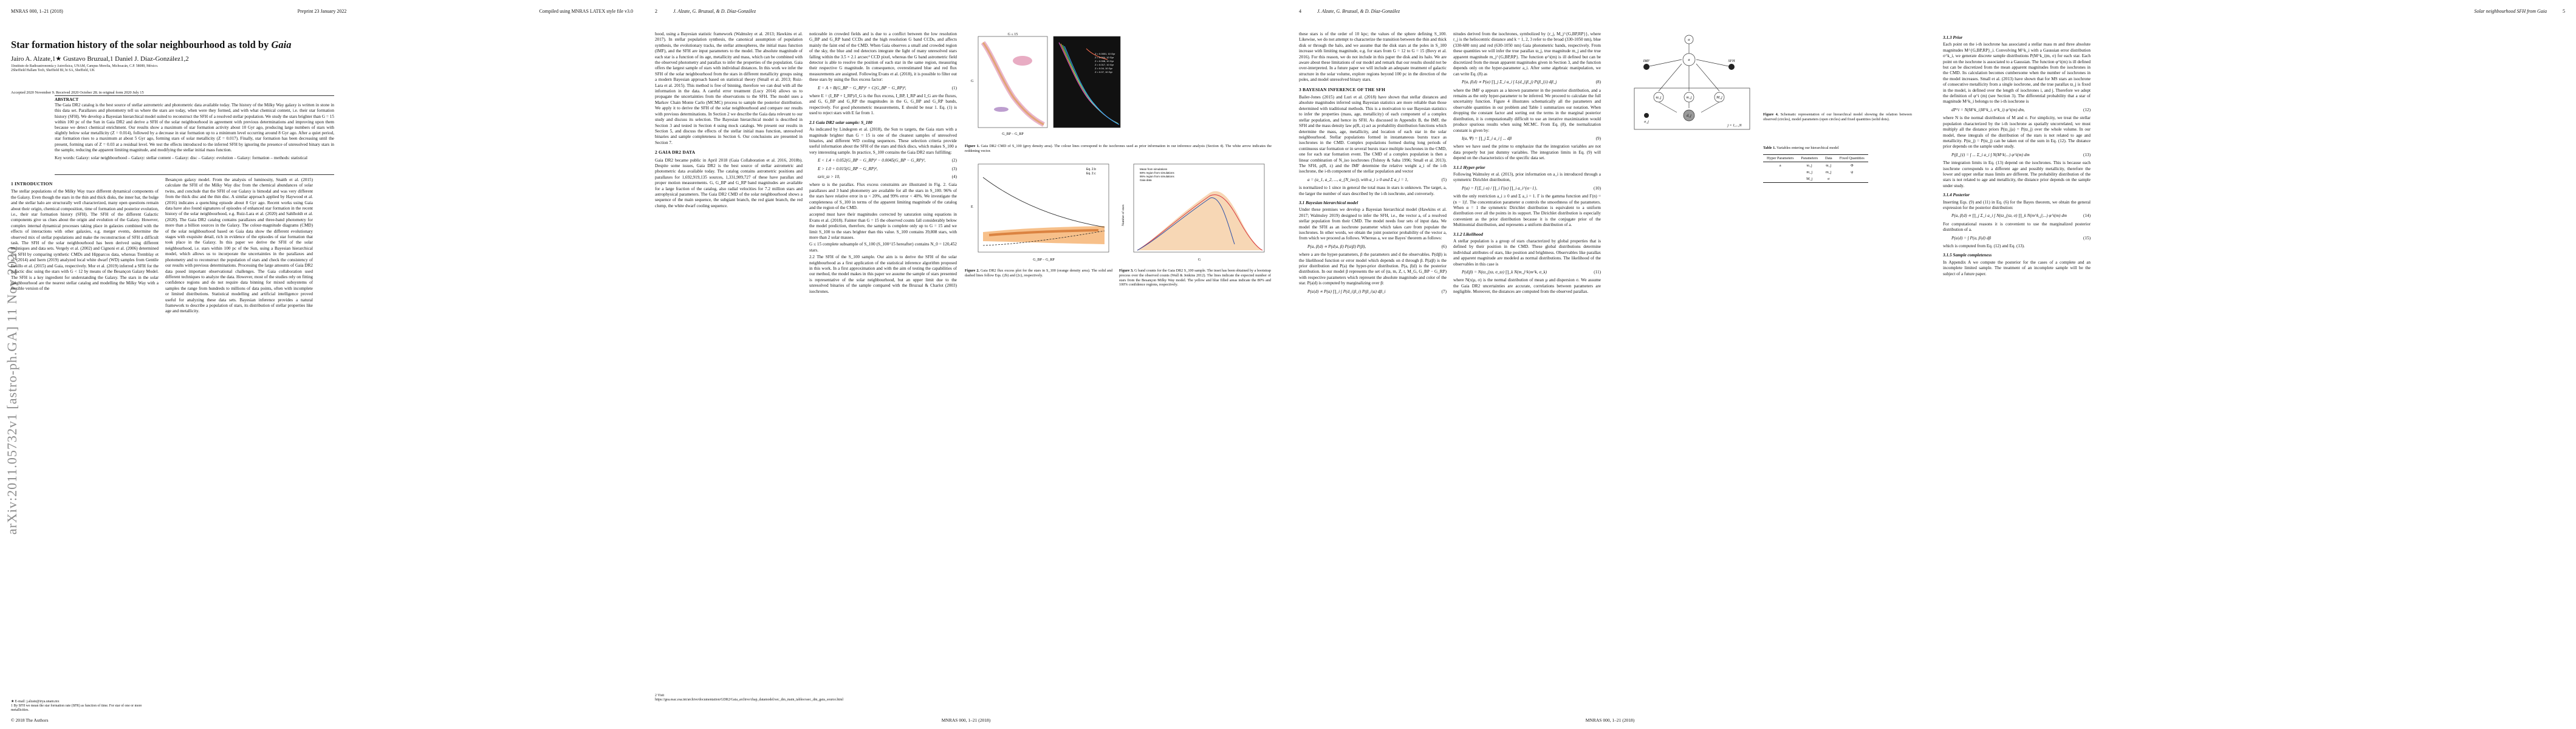 This screenshot has height=729, width=2576. Describe the element at coordinates (1732, 62) in the screenshot. I see `svg-text: SFH` at that location.